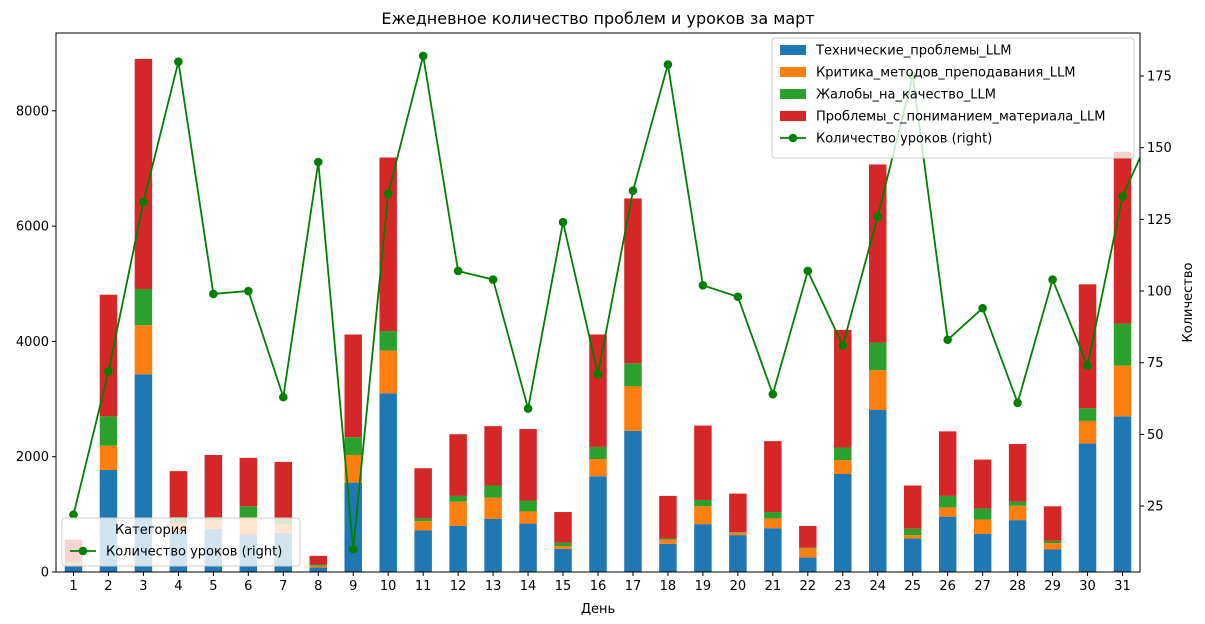 The height and width of the screenshot is (624, 1205). I want to click on x-tick-label: 6, so click(248, 586).